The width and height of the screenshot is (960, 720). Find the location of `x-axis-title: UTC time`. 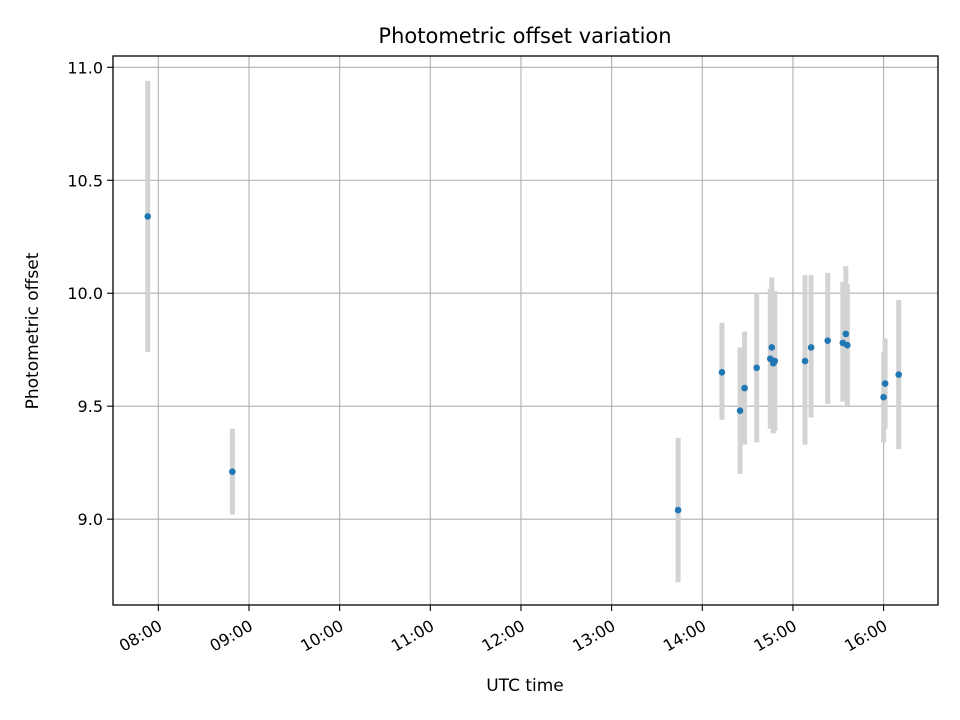

x-axis-title: UTC time is located at coordinates (525, 686).